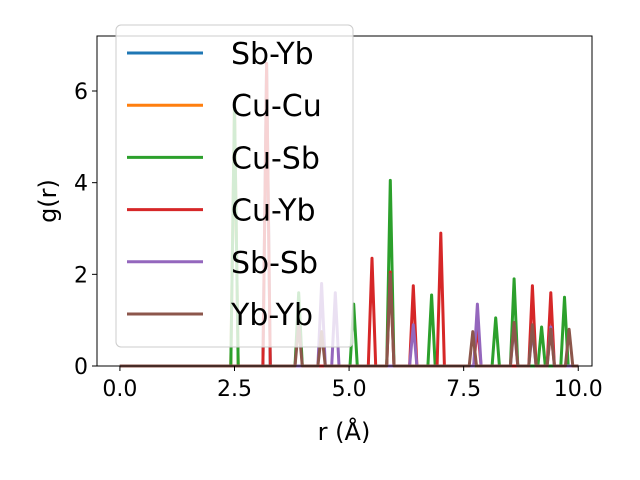 Image resolution: width=640 pixels, height=480 pixels. Describe the element at coordinates (349, 389) in the screenshot. I see `x-tick-label: 5.0` at that location.